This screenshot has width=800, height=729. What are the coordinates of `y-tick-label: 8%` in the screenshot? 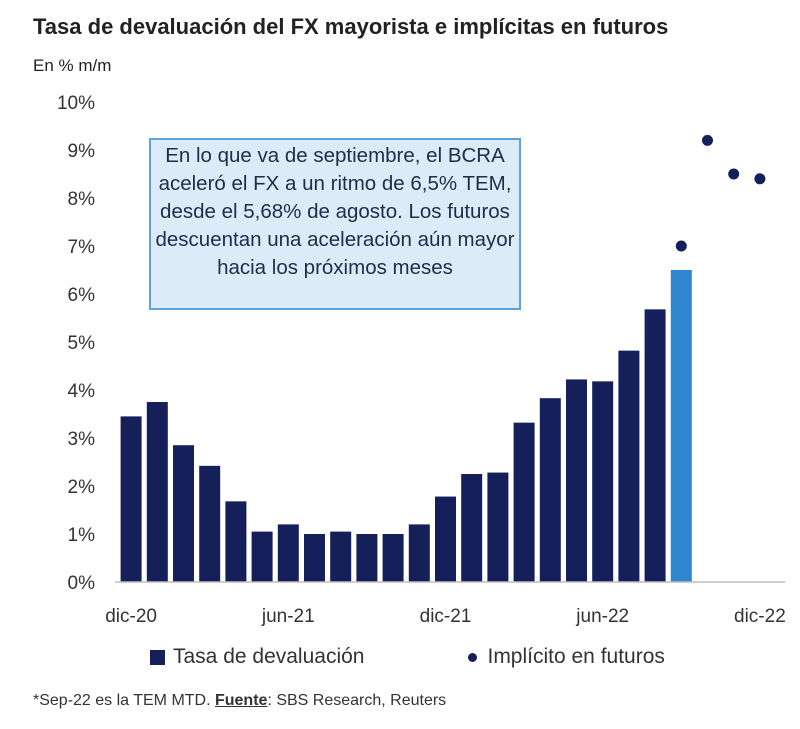 It's located at (82, 199).